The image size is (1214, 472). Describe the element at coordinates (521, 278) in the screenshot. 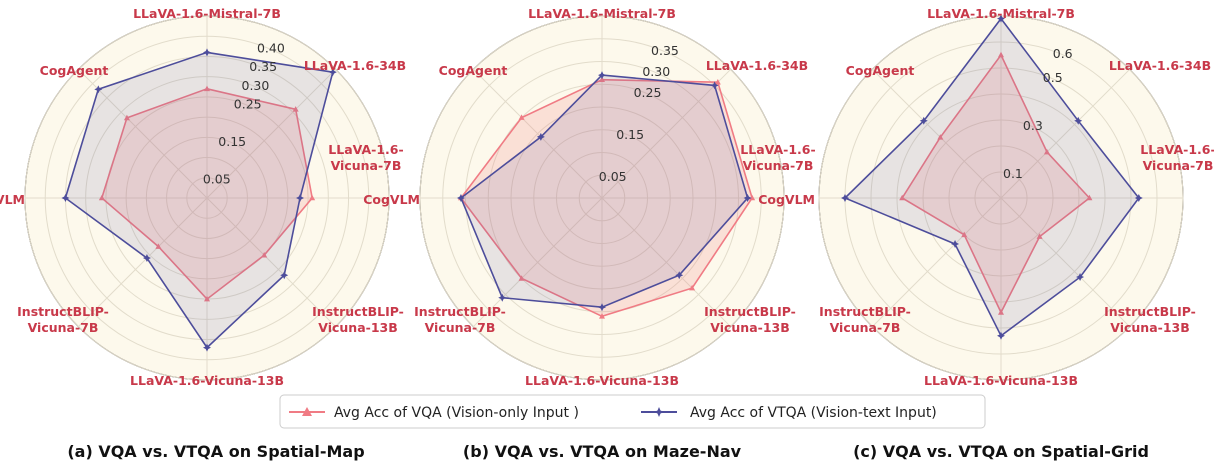

I see `vqa-point-instructblip-vicuna-7b` at that location.